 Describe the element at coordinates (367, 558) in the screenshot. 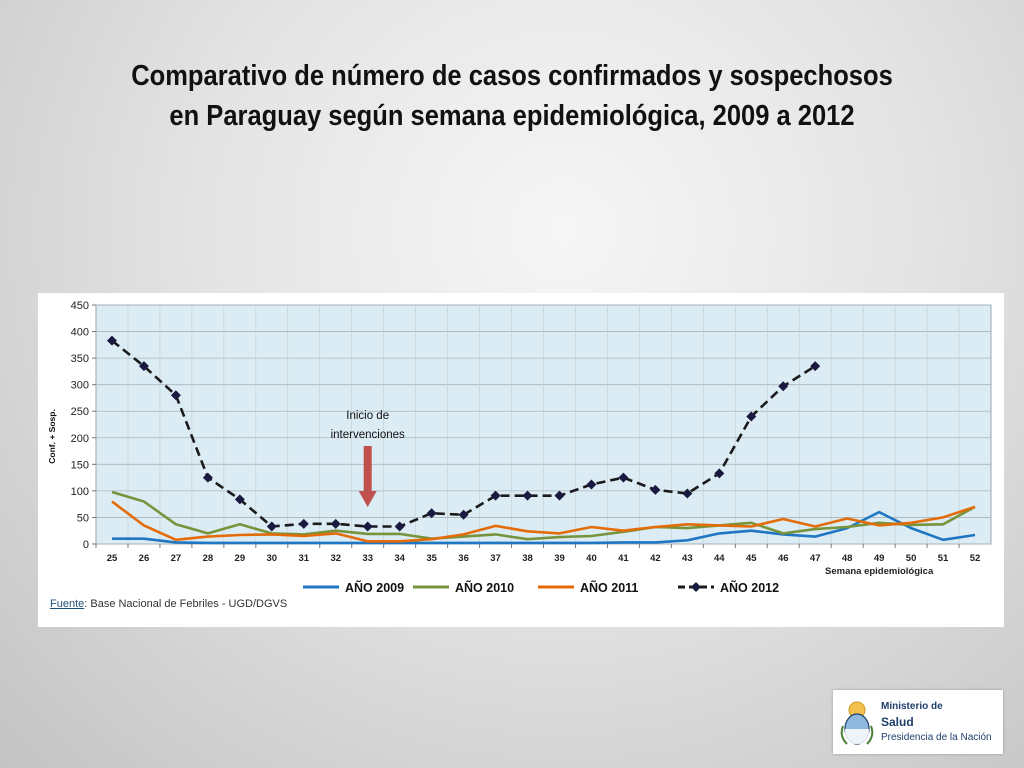

I see `x-tick-label: 33` at that location.